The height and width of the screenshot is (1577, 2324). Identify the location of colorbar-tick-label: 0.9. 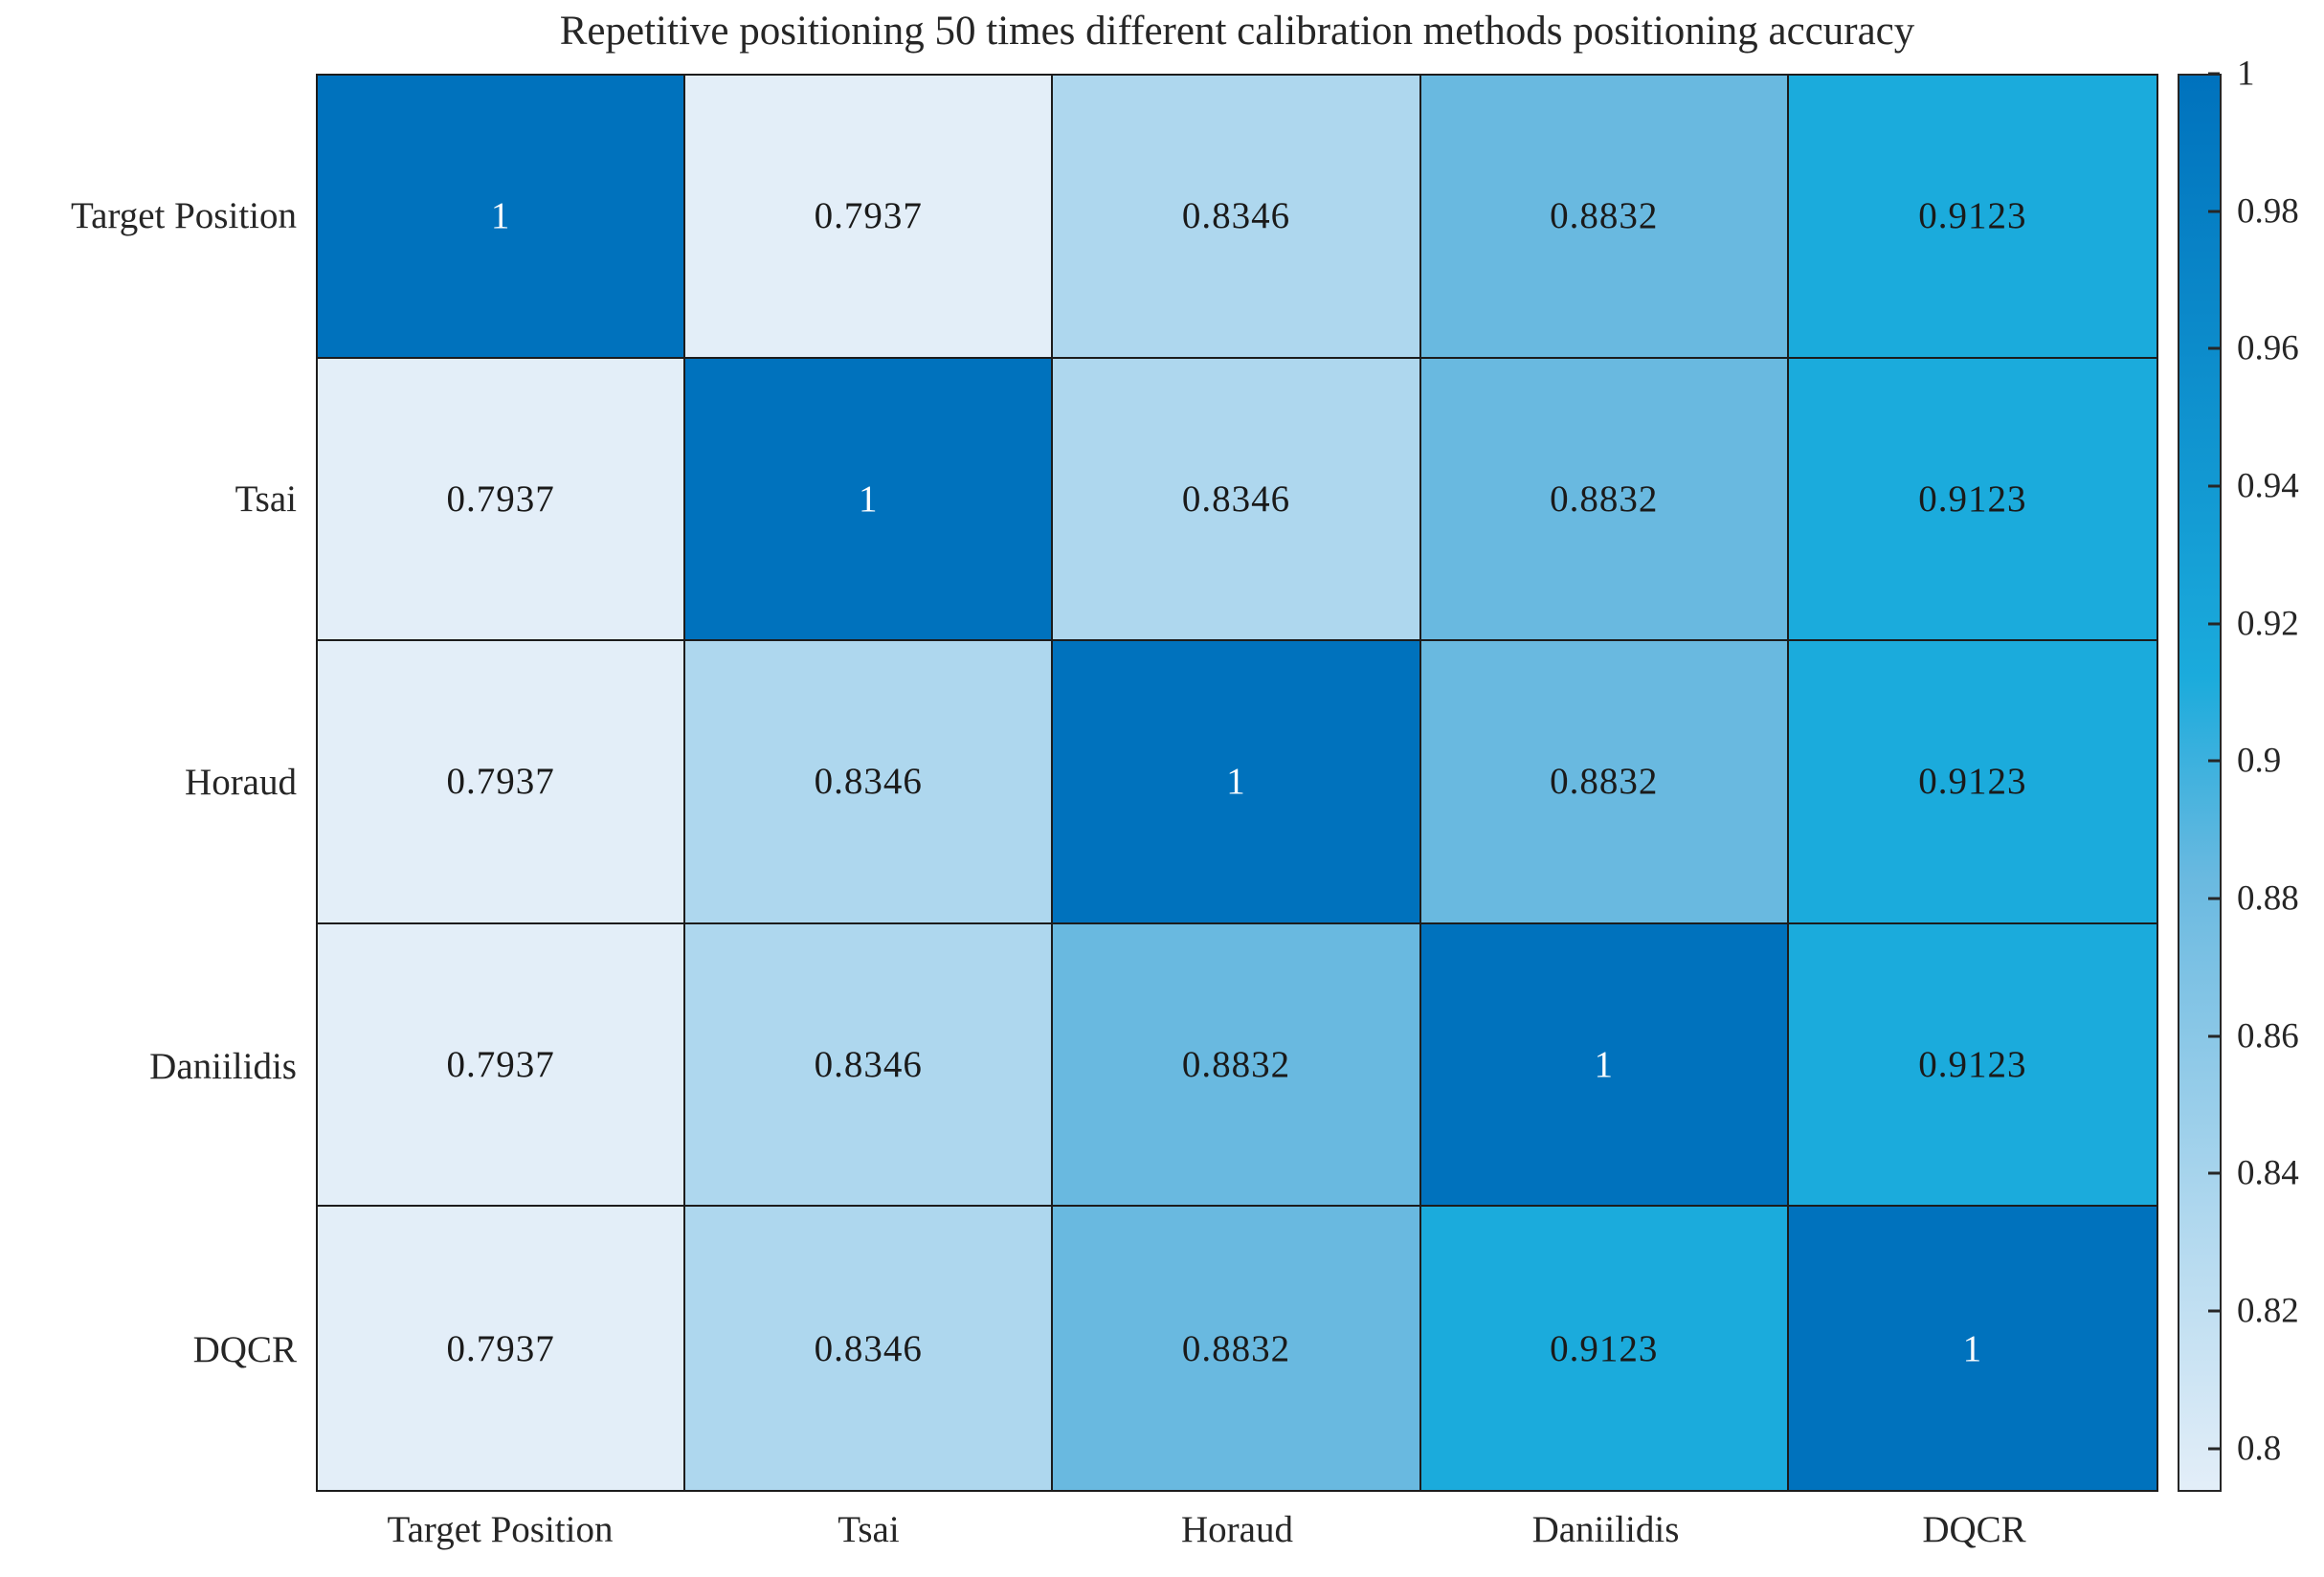
(2259, 761).